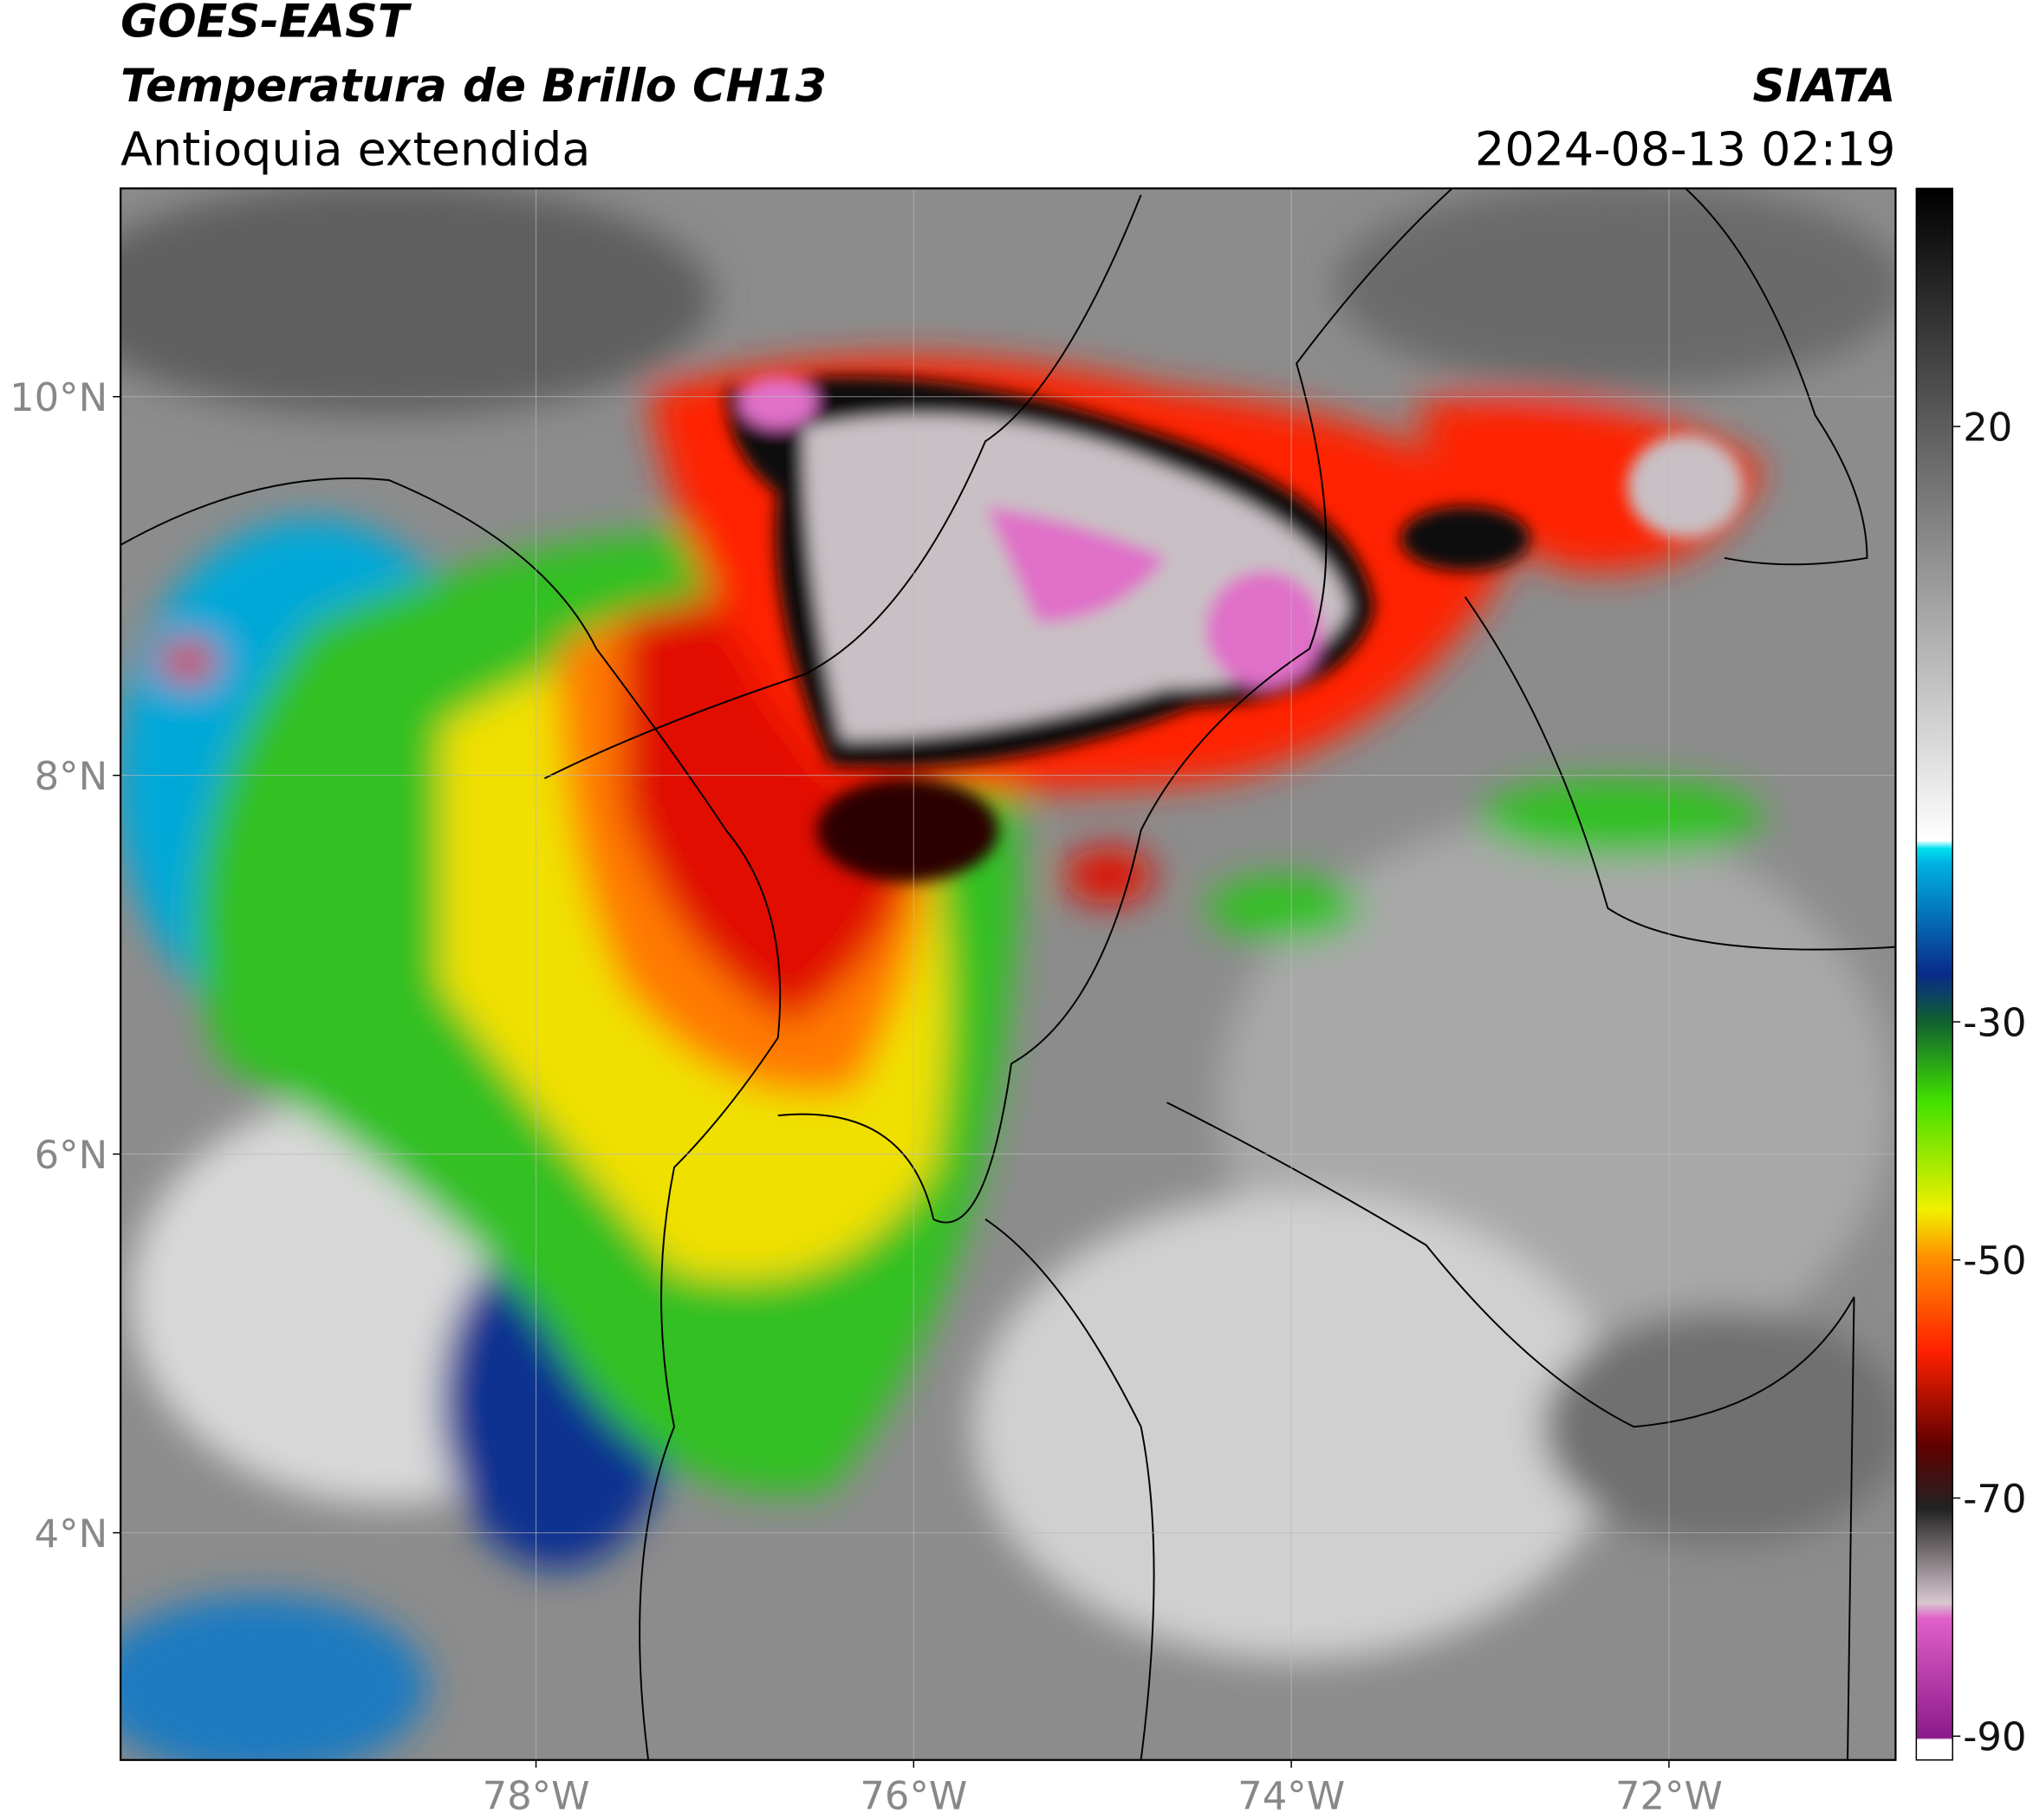 Image resolution: width=2033 pixels, height=1820 pixels. Describe the element at coordinates (266, 24) in the screenshot. I see `title: GOES-EAST` at that location.